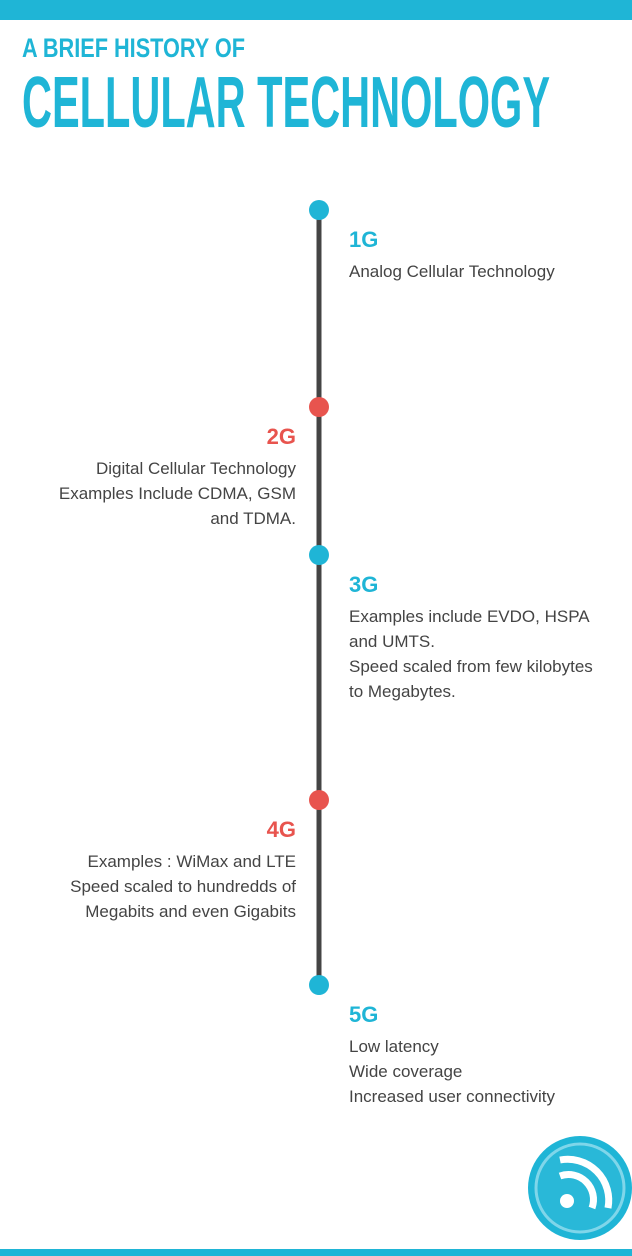 This screenshot has height=1256, width=632. Describe the element at coordinates (469, 616) in the screenshot. I see `description: Examples include EVDO, HSPA` at that location.